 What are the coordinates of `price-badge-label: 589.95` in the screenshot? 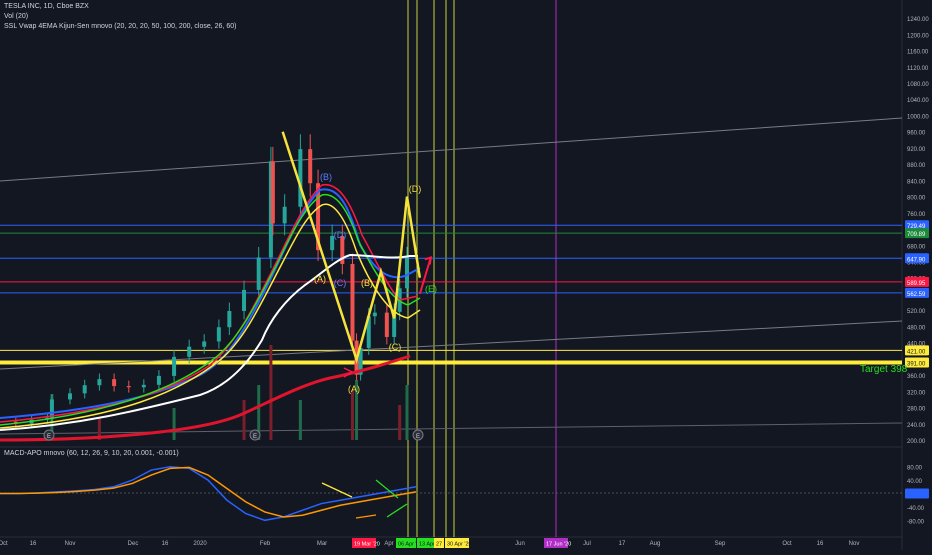 It's located at (916, 284).